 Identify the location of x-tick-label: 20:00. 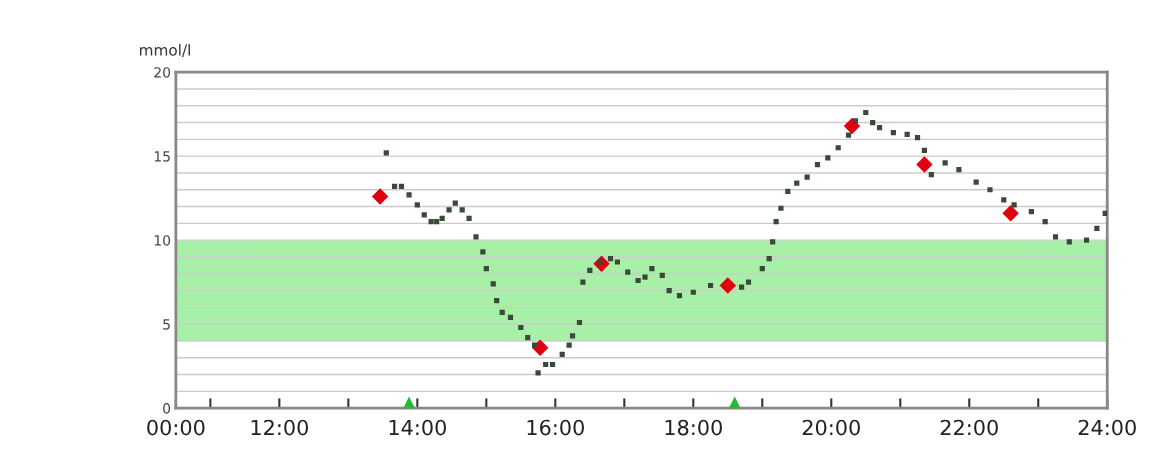
(831, 427).